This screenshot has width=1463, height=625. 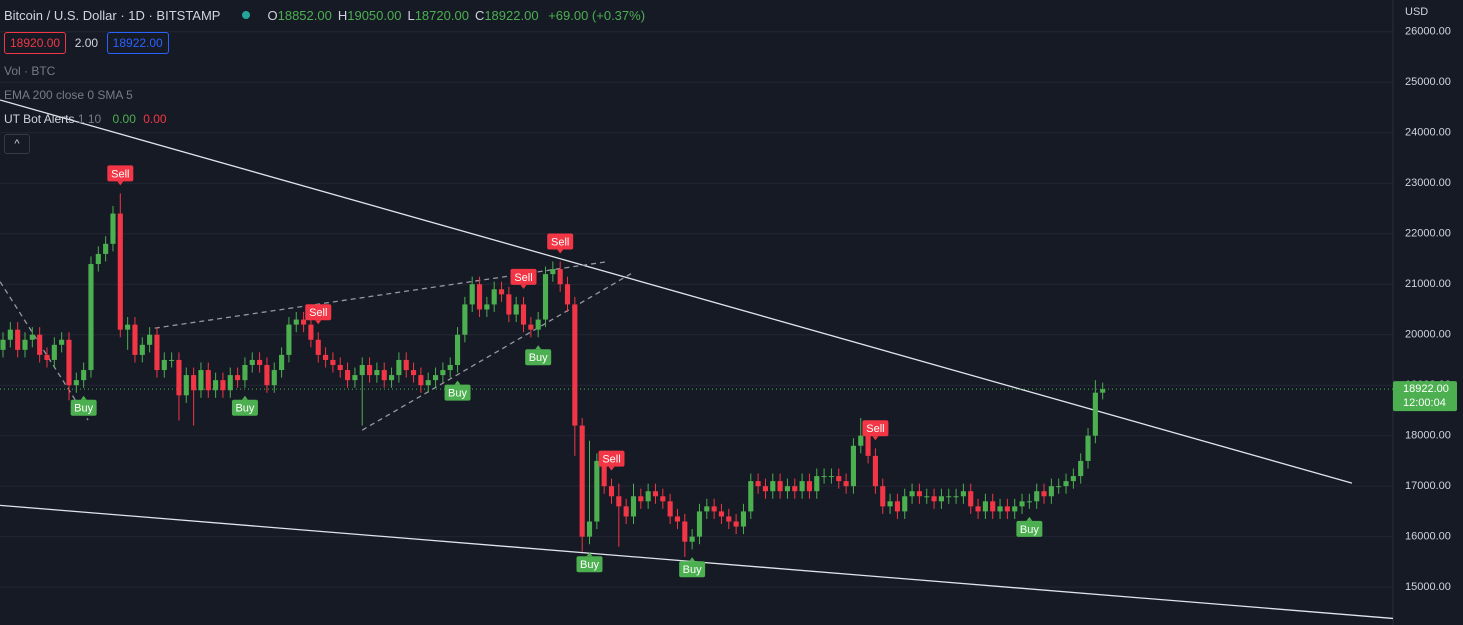 What do you see at coordinates (1428, 183) in the screenshot?
I see `y-tick-label: 23000.00` at bounding box center [1428, 183].